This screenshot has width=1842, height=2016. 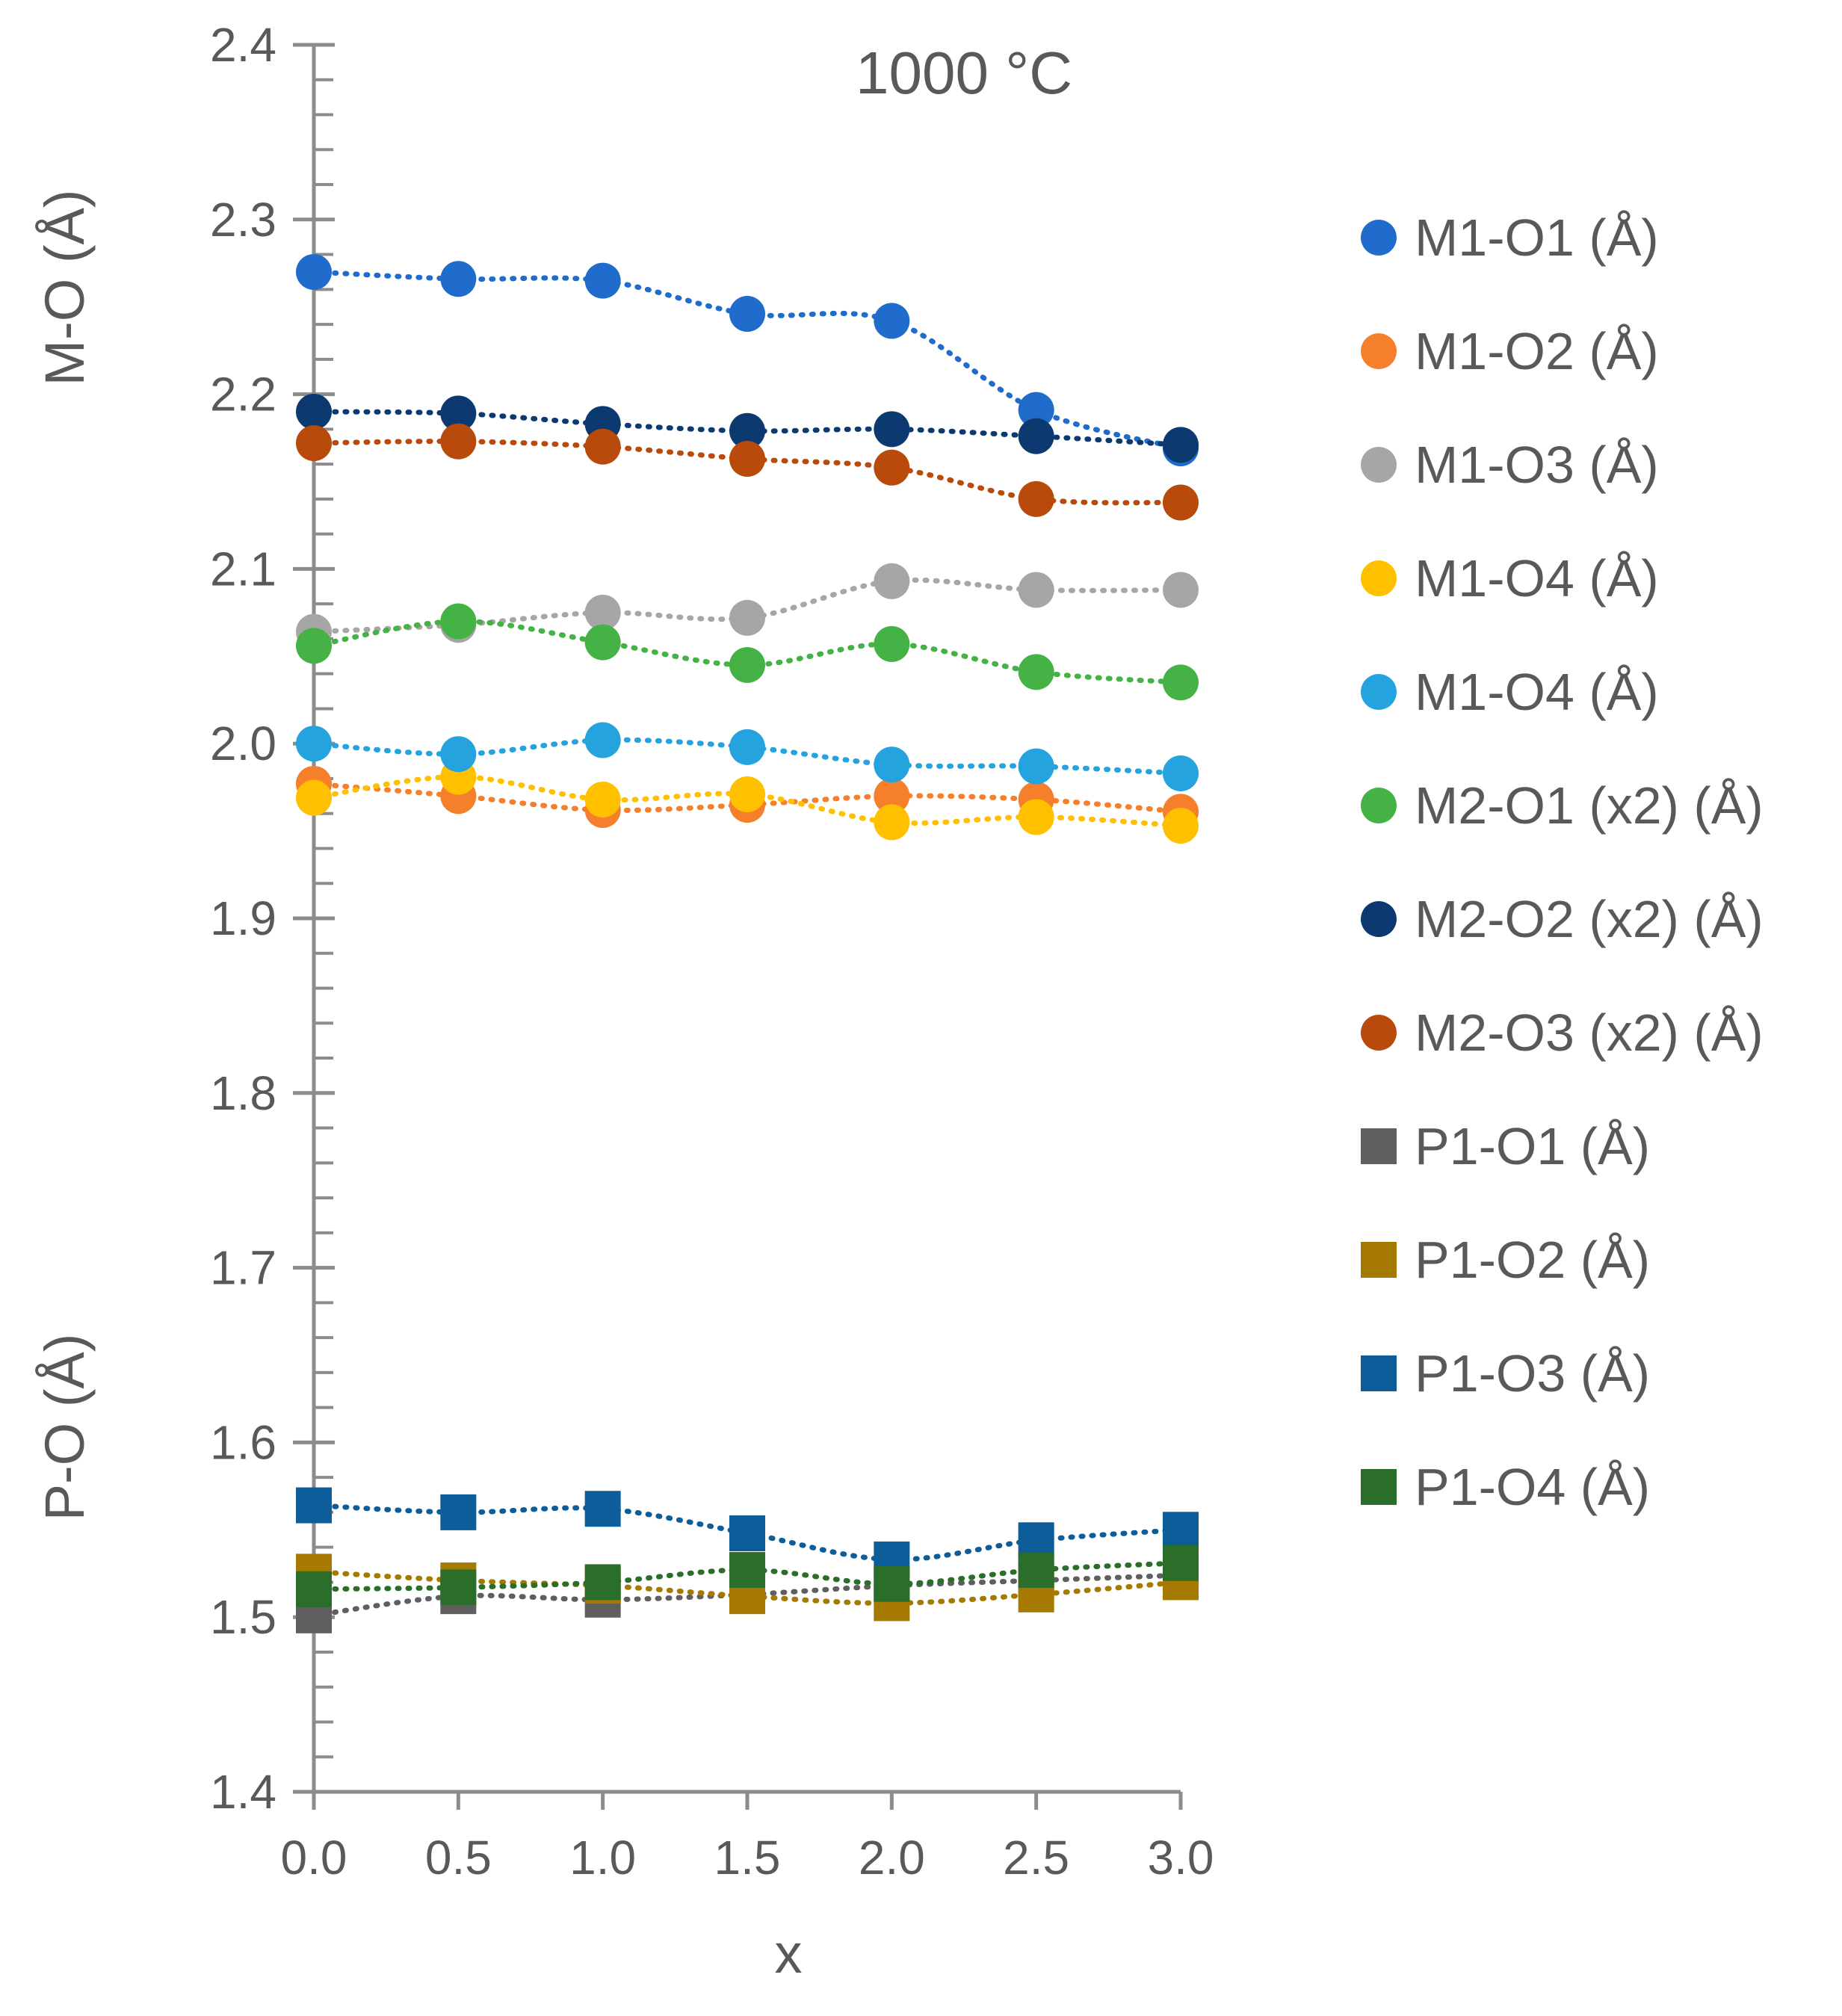 What do you see at coordinates (243, 569) in the screenshot?
I see `y-tick-label: 2.1` at bounding box center [243, 569].